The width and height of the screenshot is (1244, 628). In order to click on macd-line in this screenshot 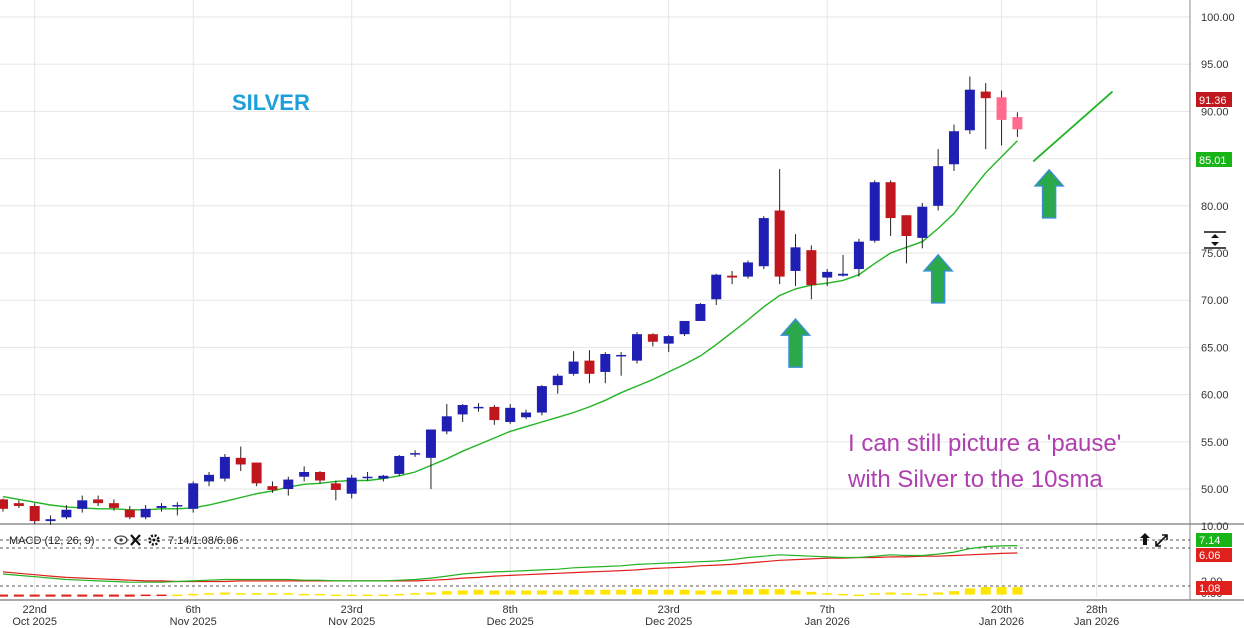, I will do `click(510, 564)`.